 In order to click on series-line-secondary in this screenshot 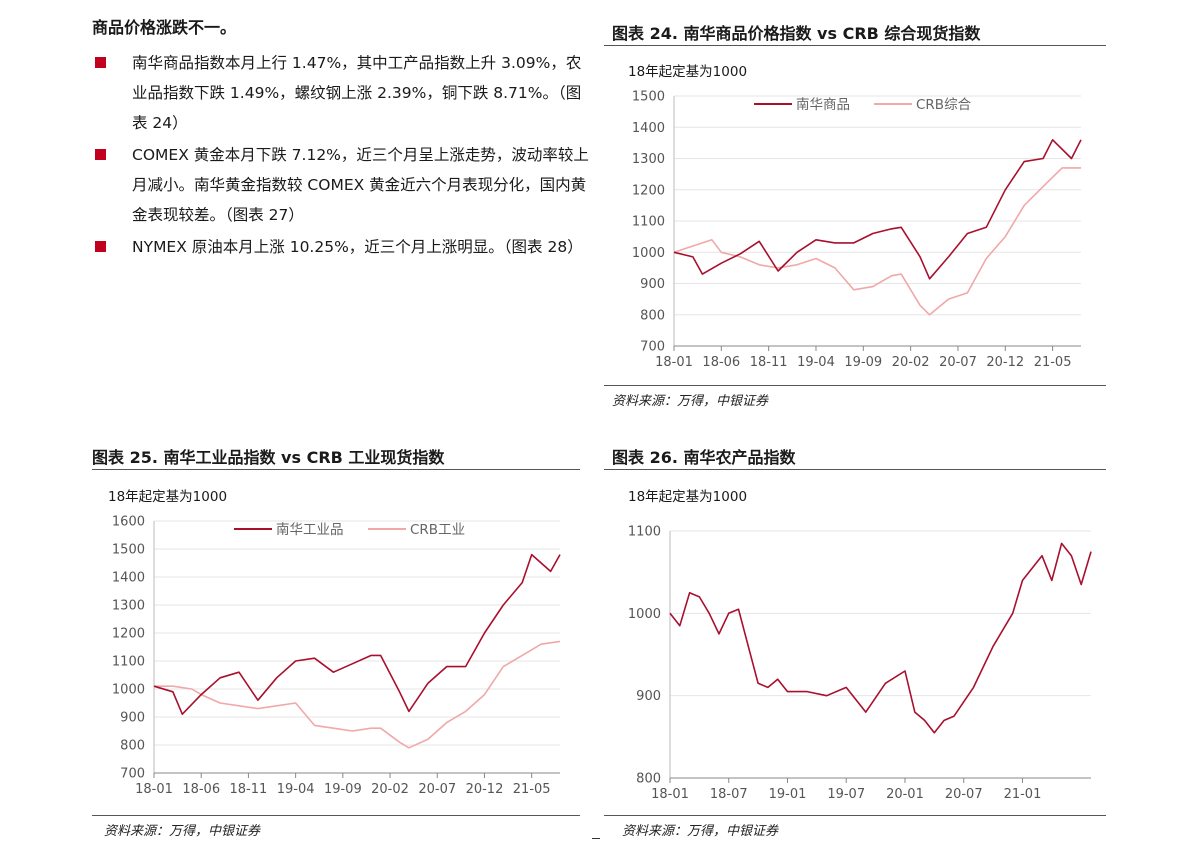, I will do `click(357, 694)`.